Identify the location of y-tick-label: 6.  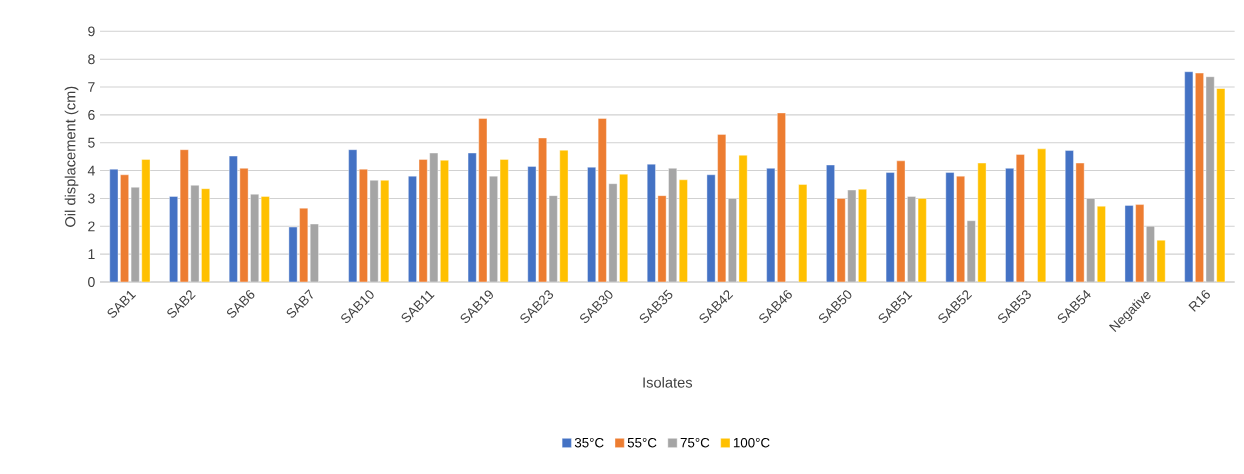
(91, 114).